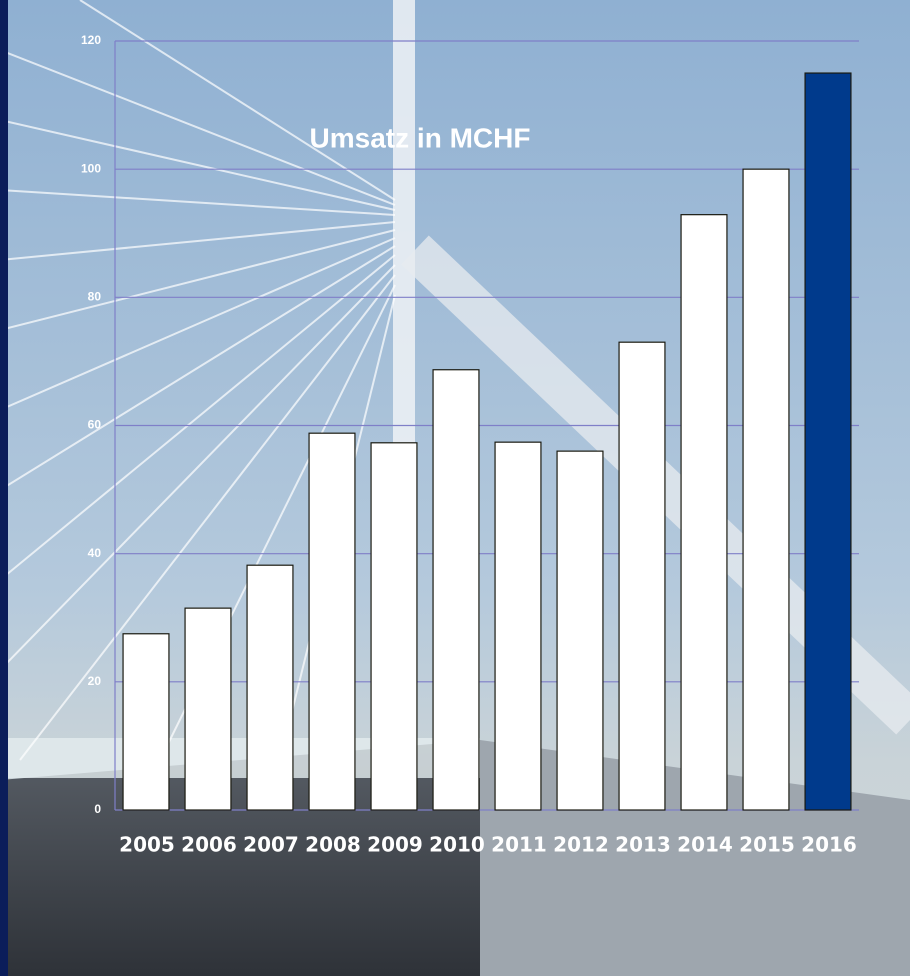 This screenshot has height=976, width=910. Describe the element at coordinates (271, 845) in the screenshot. I see `x-tick-label: 2007` at that location.